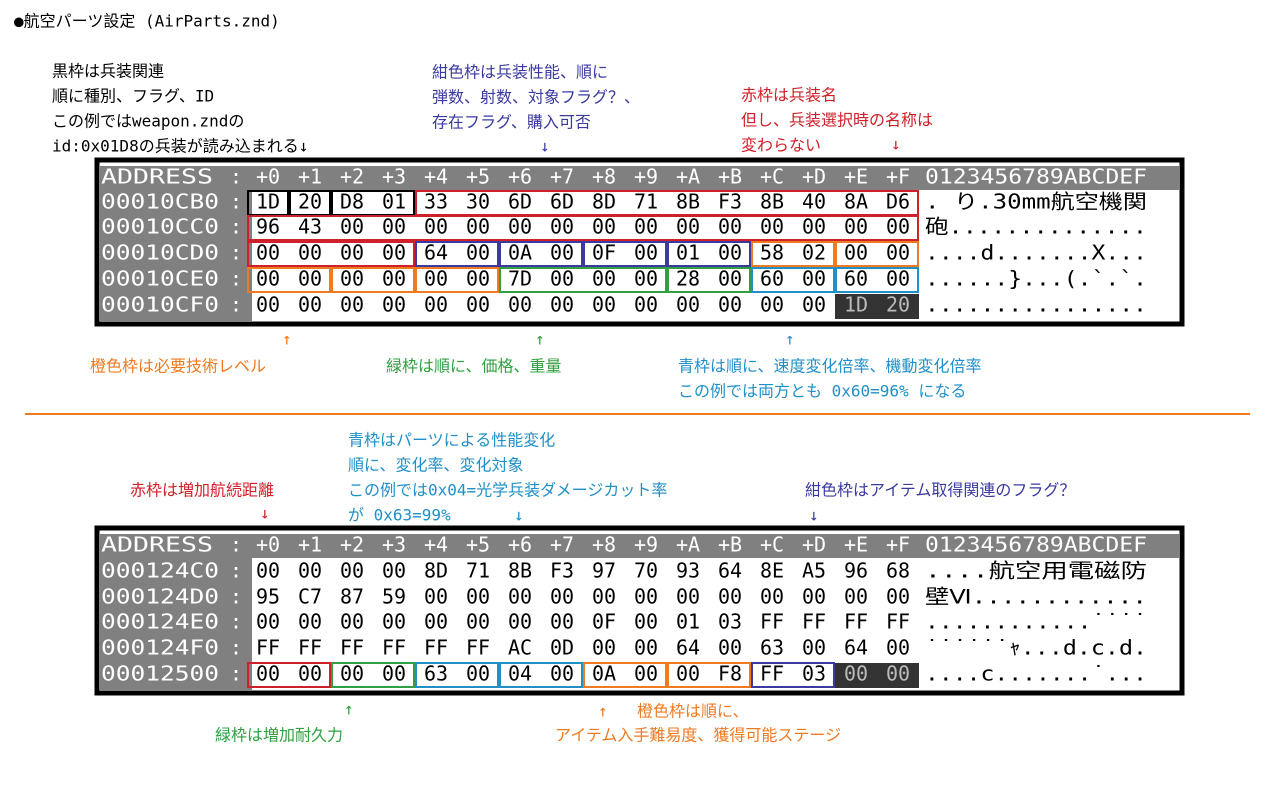 The image size is (1280, 800). What do you see at coordinates (310, 227) in the screenshot?
I see `byte: 43` at bounding box center [310, 227].